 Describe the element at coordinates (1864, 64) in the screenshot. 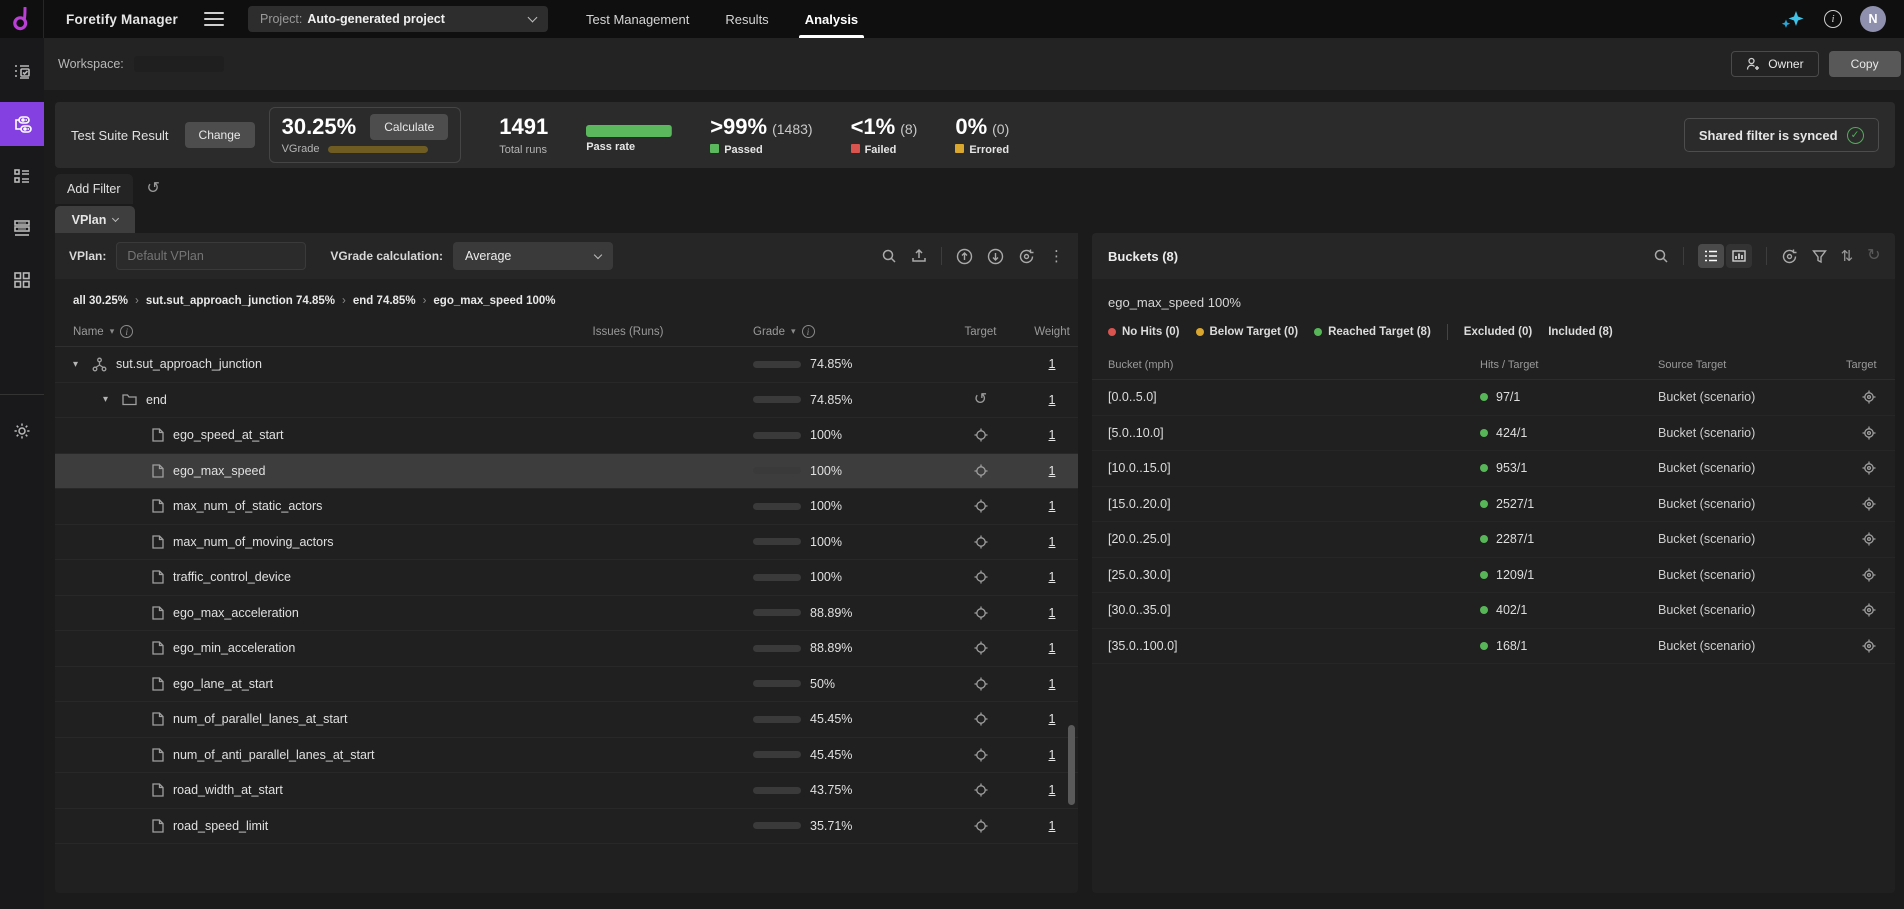

I see `copy-button: Copy` at that location.